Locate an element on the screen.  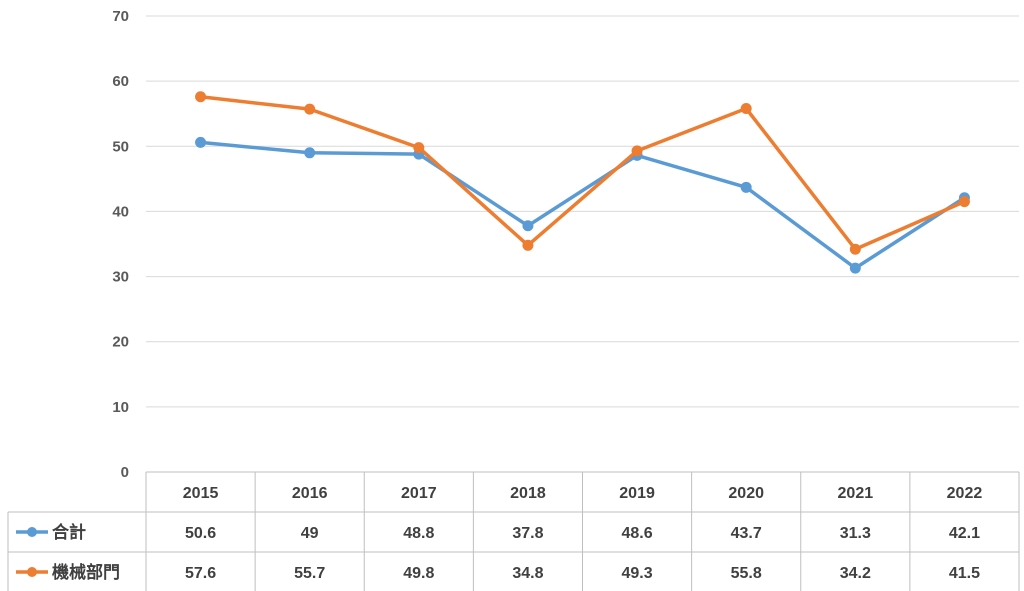
data-value-label: 57.6 is located at coordinates (200, 573).